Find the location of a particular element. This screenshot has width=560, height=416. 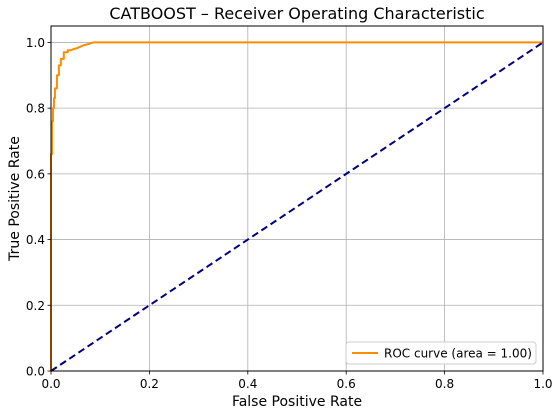

x-tick-label: 0.2 is located at coordinates (149, 384).